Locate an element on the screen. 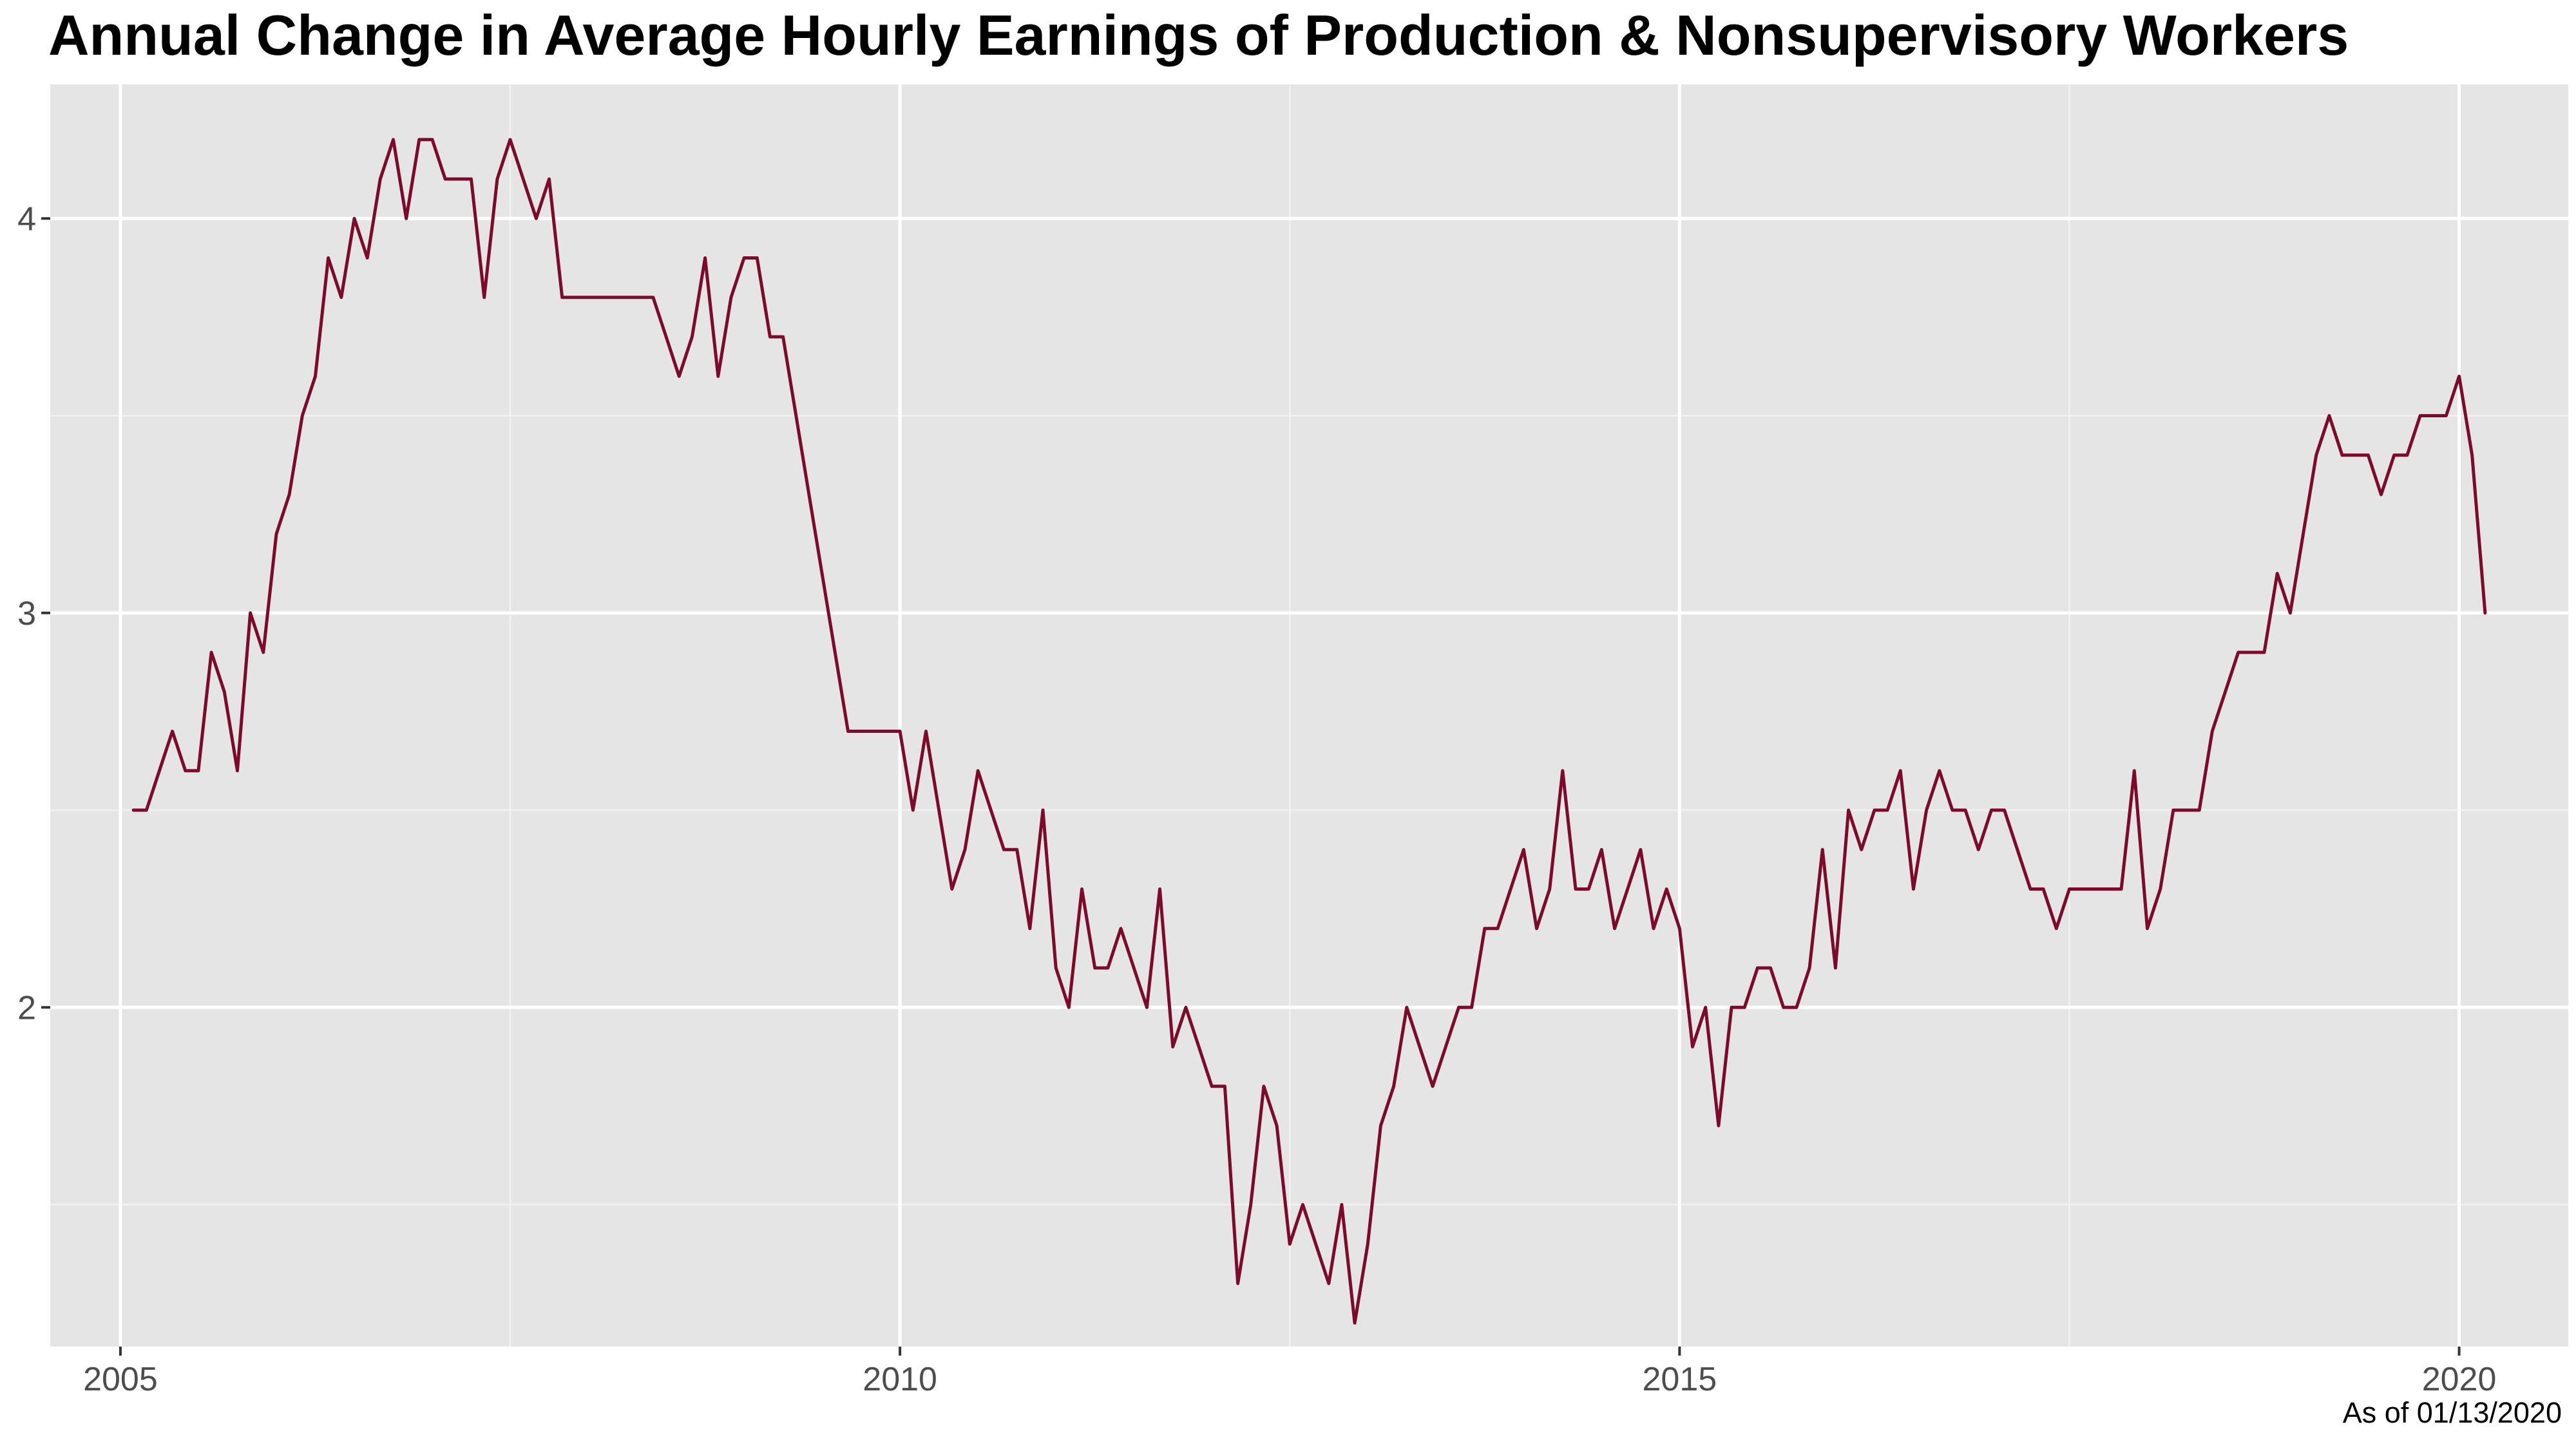  y-tick-label: 4 is located at coordinates (27, 219).